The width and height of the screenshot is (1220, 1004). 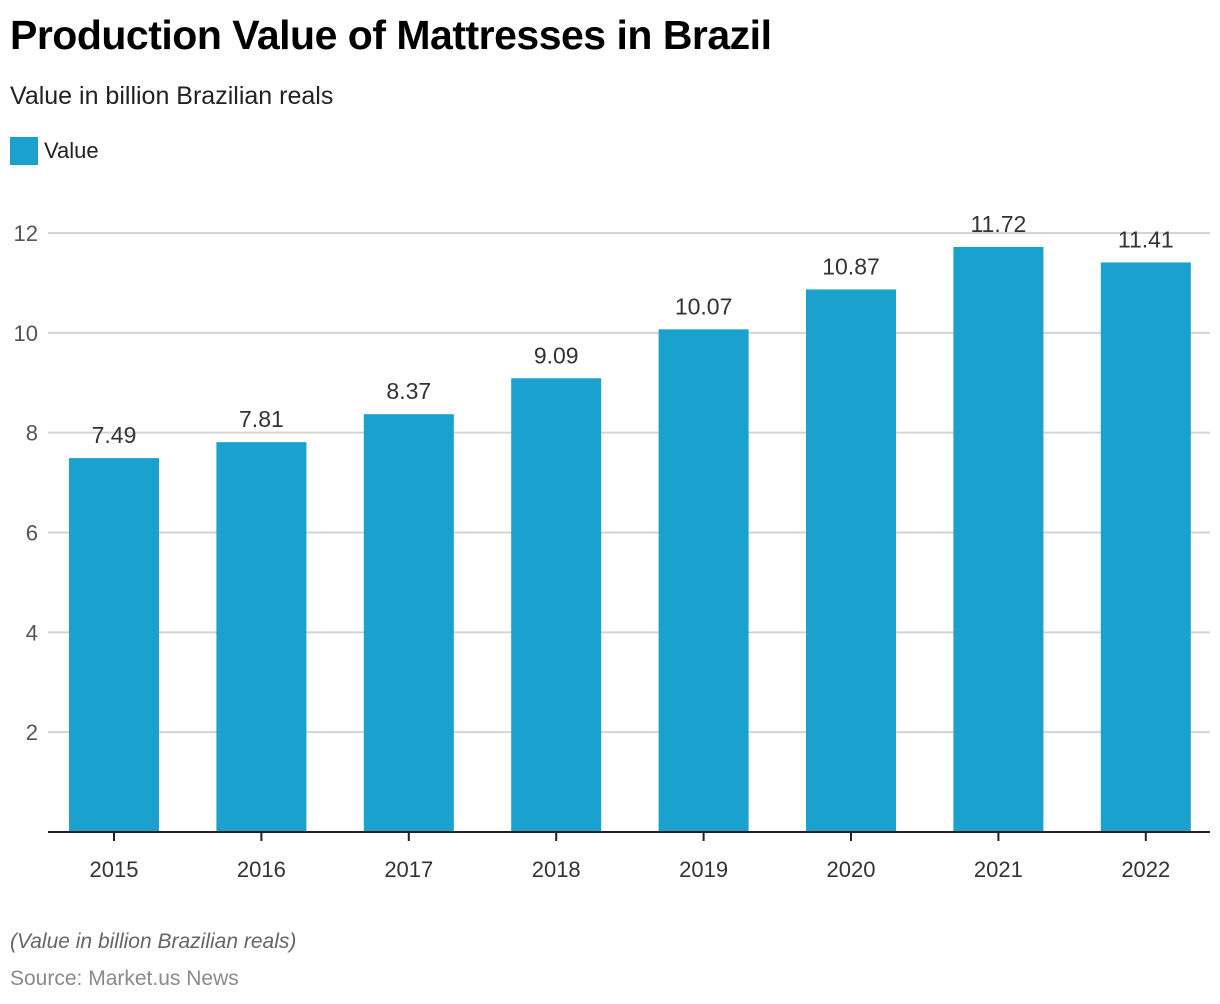 I want to click on y-tick-label: 12, so click(x=26, y=233).